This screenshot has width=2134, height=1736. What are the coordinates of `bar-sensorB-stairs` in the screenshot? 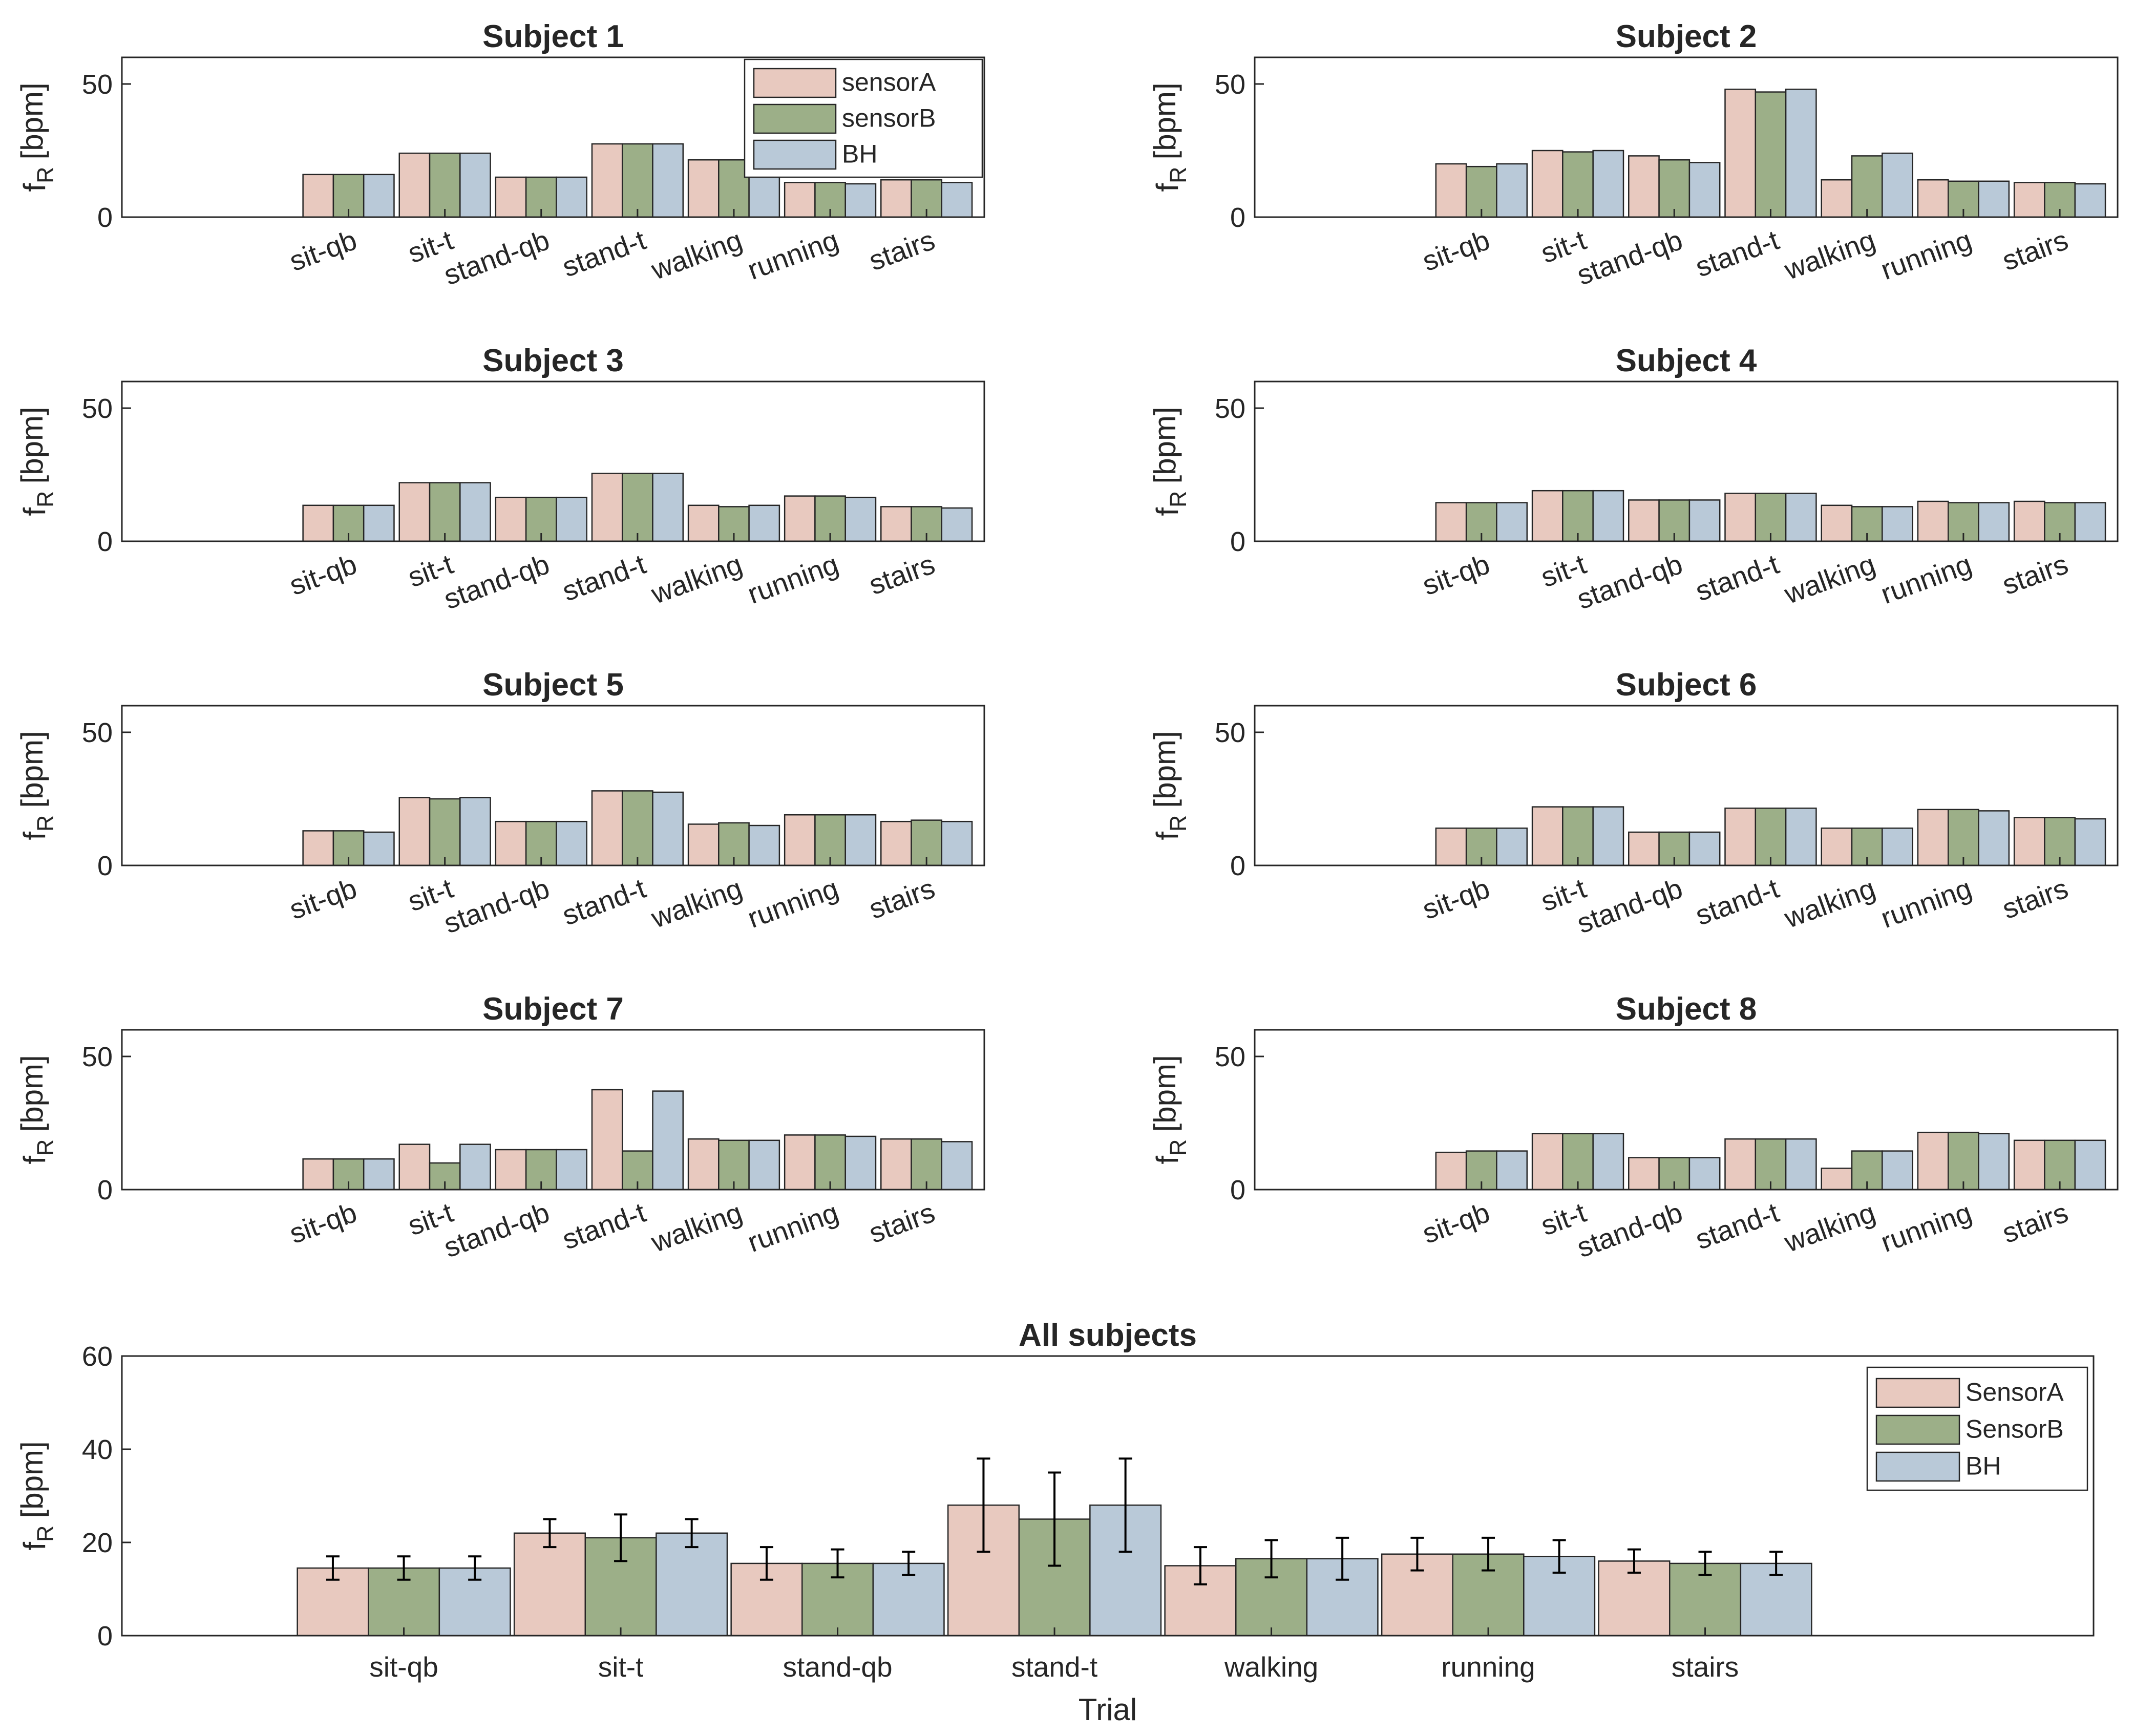 It's located at (2060, 1165).